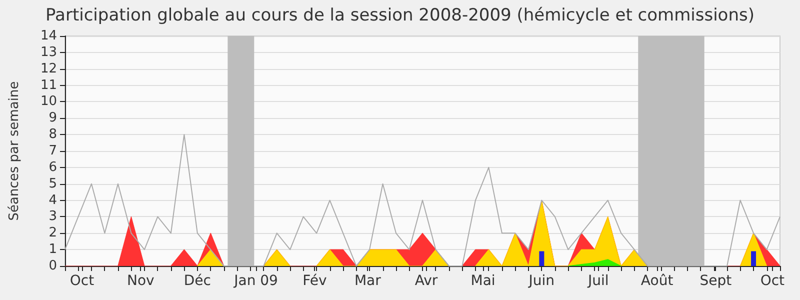 Image resolution: width=800 pixels, height=300 pixels. Describe the element at coordinates (140, 281) in the screenshot. I see `x-tick-label: Nov` at that location.